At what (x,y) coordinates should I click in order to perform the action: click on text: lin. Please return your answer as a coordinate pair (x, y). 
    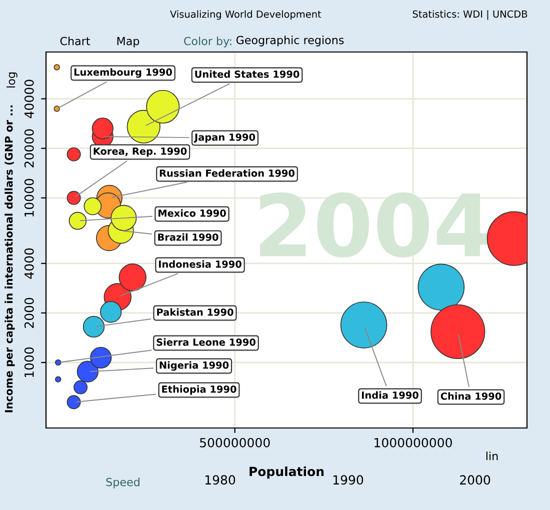
    Looking at the image, I should click on (492, 456).